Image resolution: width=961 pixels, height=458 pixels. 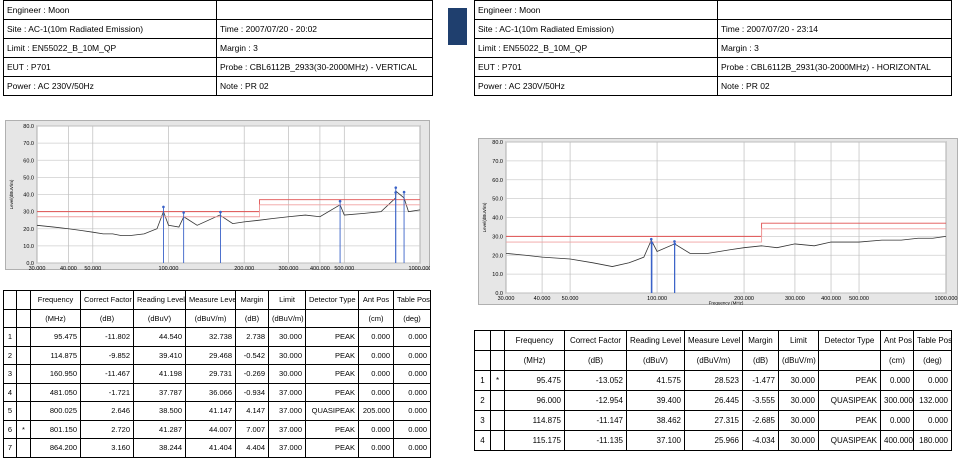 I want to click on page-edge-tab, so click(x=457, y=26).